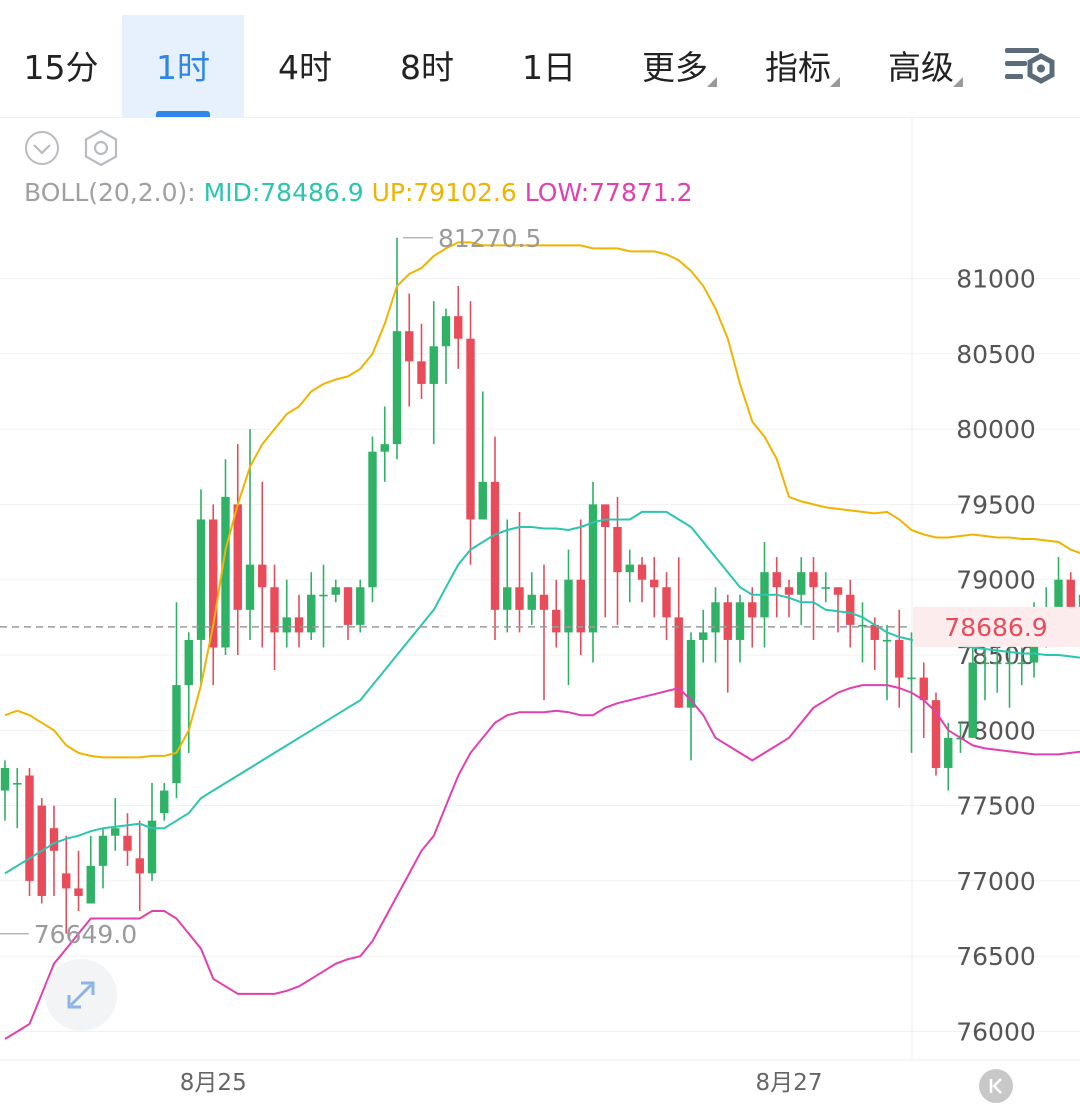  I want to click on expand-button, so click(81, 995).